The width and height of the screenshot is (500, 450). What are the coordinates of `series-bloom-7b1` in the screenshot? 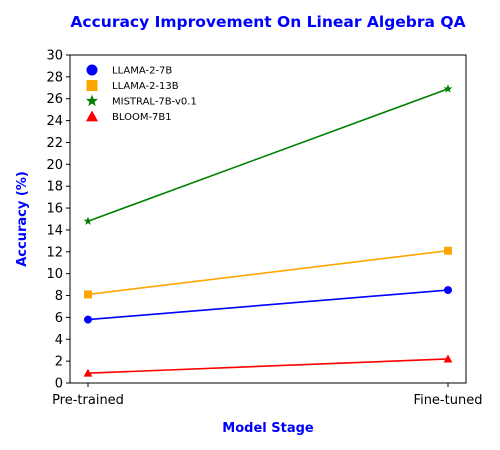 It's located at (268, 365).